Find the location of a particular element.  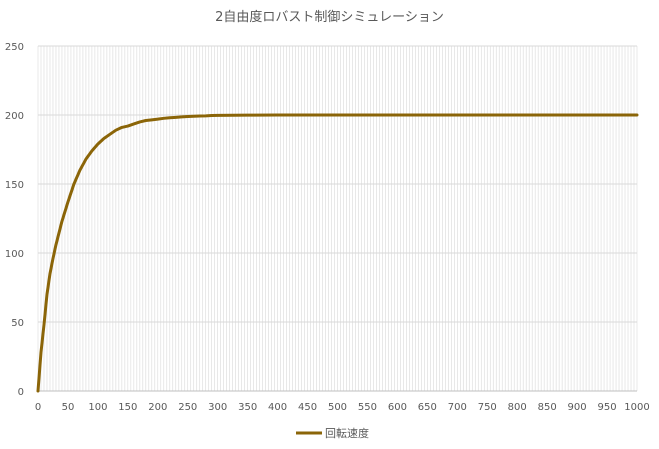

x-tick-label: 50 is located at coordinates (68, 407).